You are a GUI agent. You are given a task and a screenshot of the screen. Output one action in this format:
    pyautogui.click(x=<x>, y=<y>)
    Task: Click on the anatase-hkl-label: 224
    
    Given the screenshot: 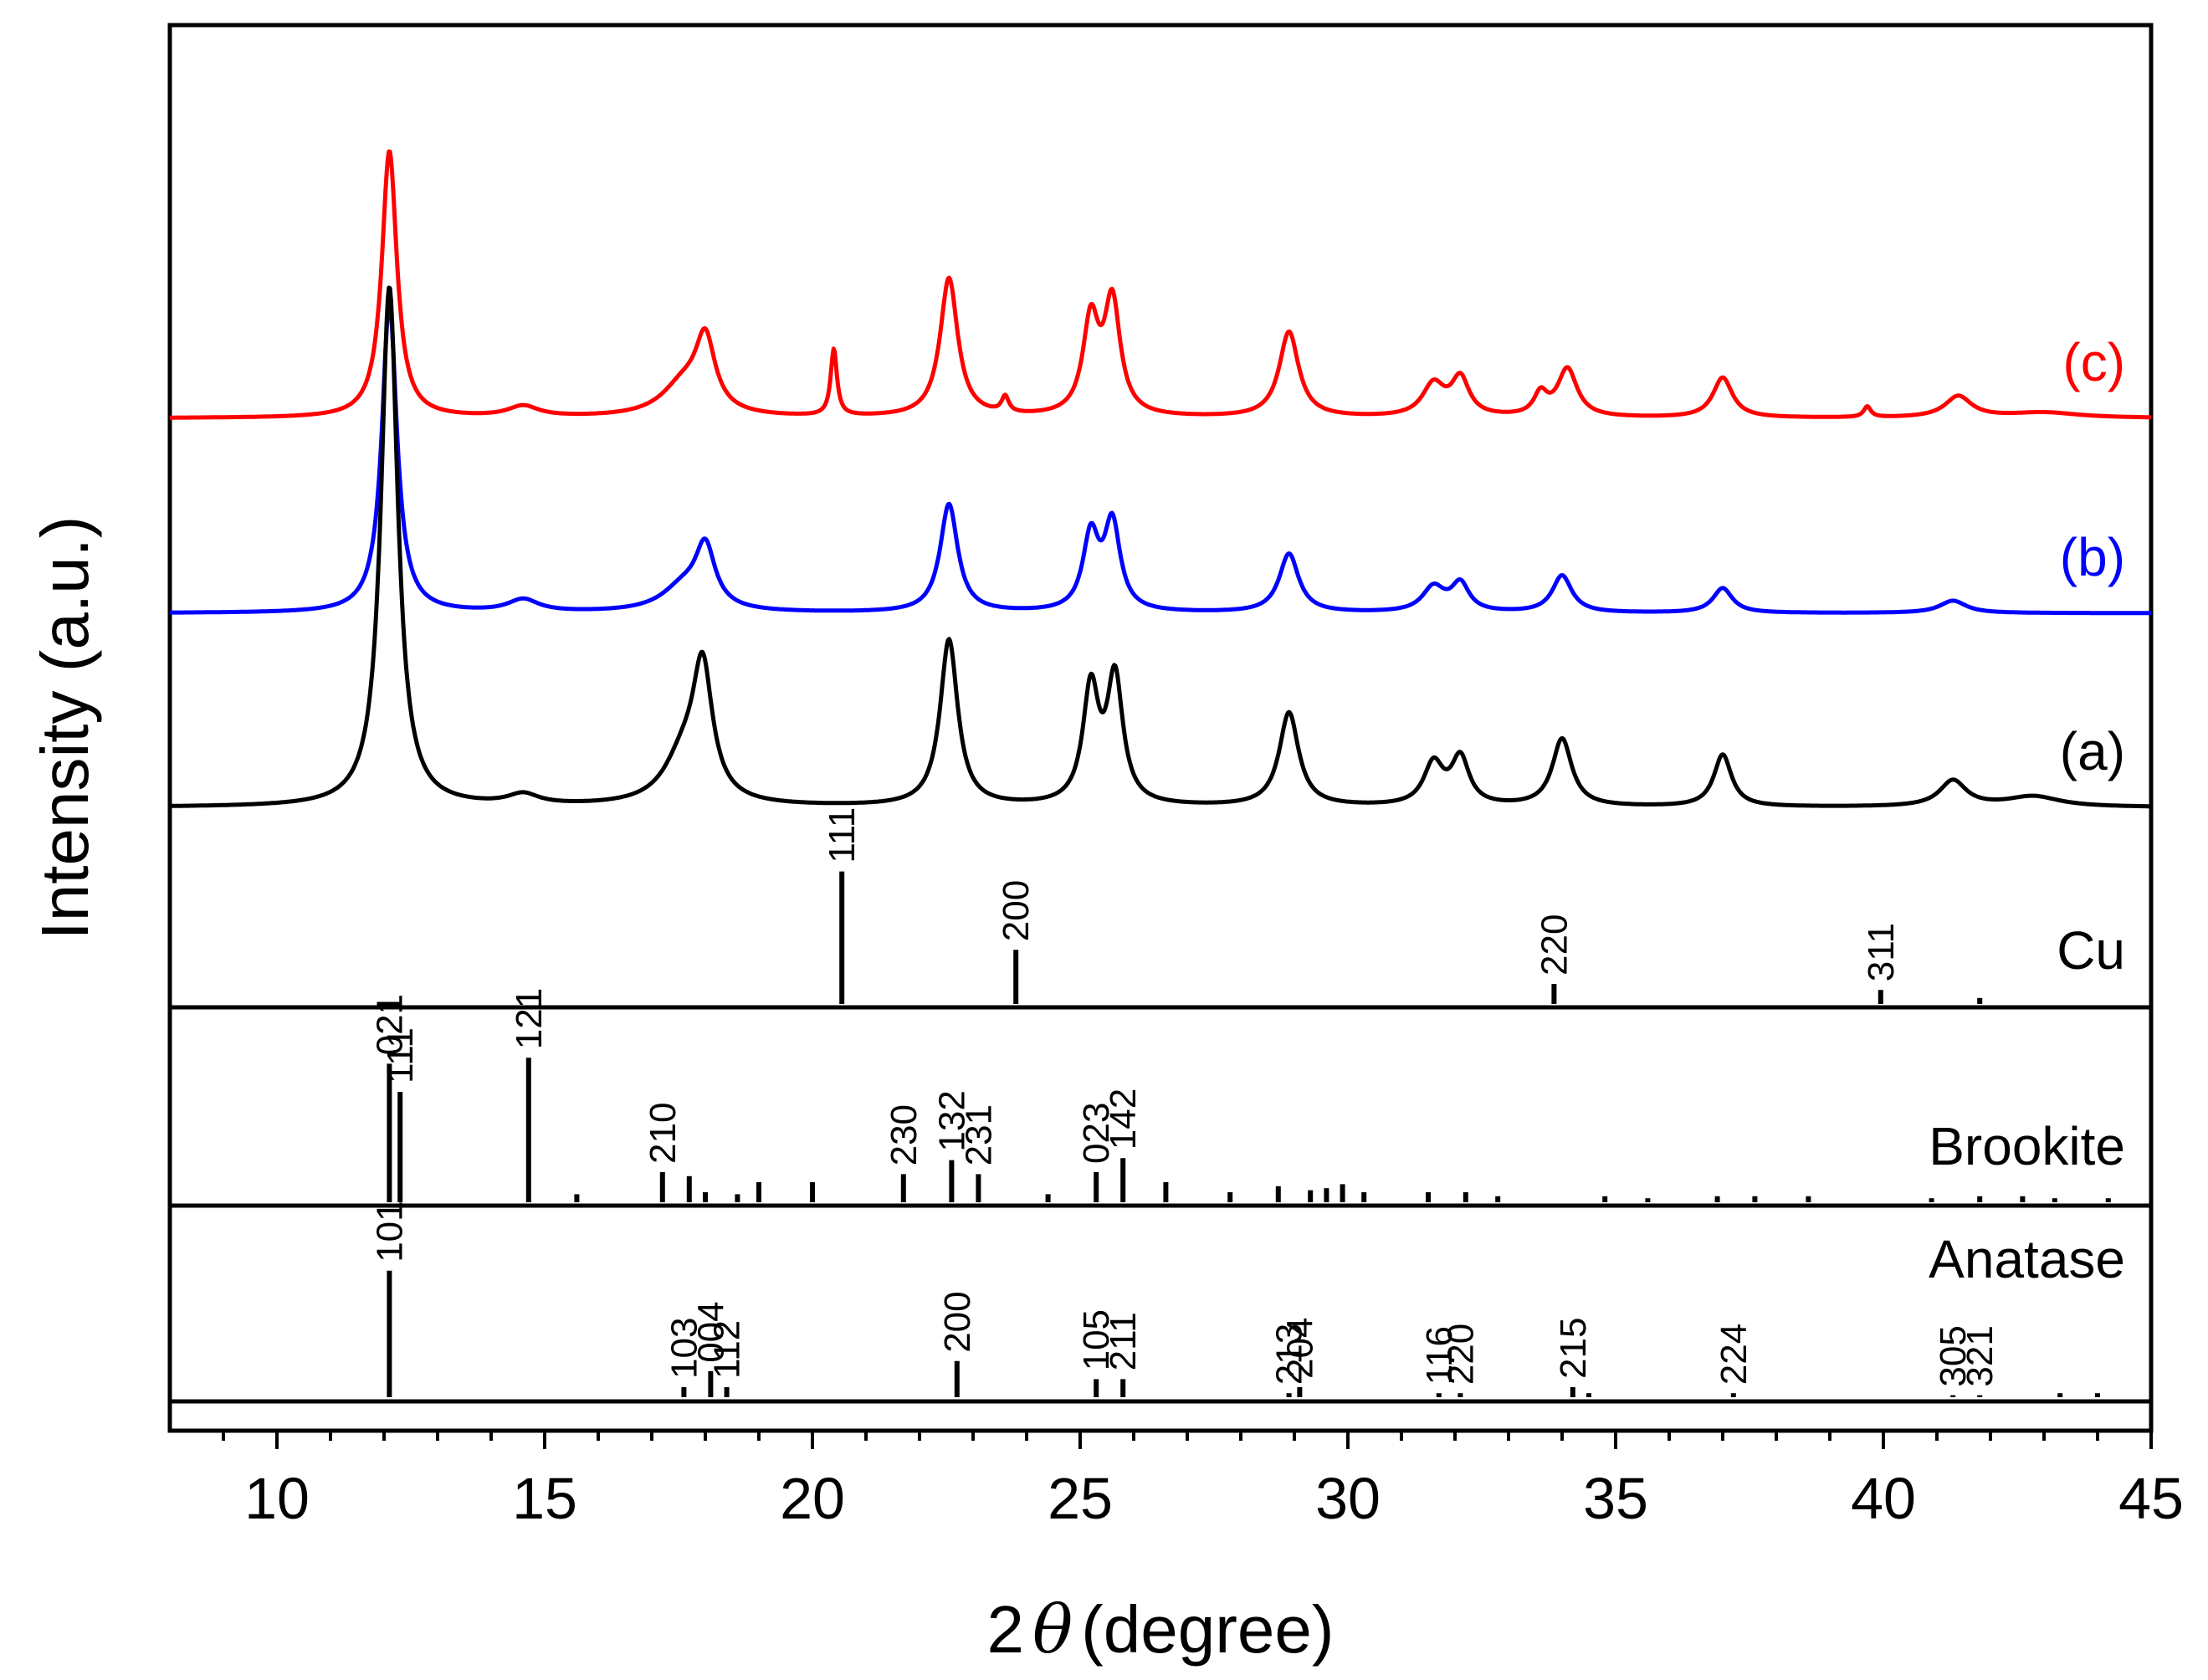 What is the action you would take?
    pyautogui.click(x=1734, y=1354)
    